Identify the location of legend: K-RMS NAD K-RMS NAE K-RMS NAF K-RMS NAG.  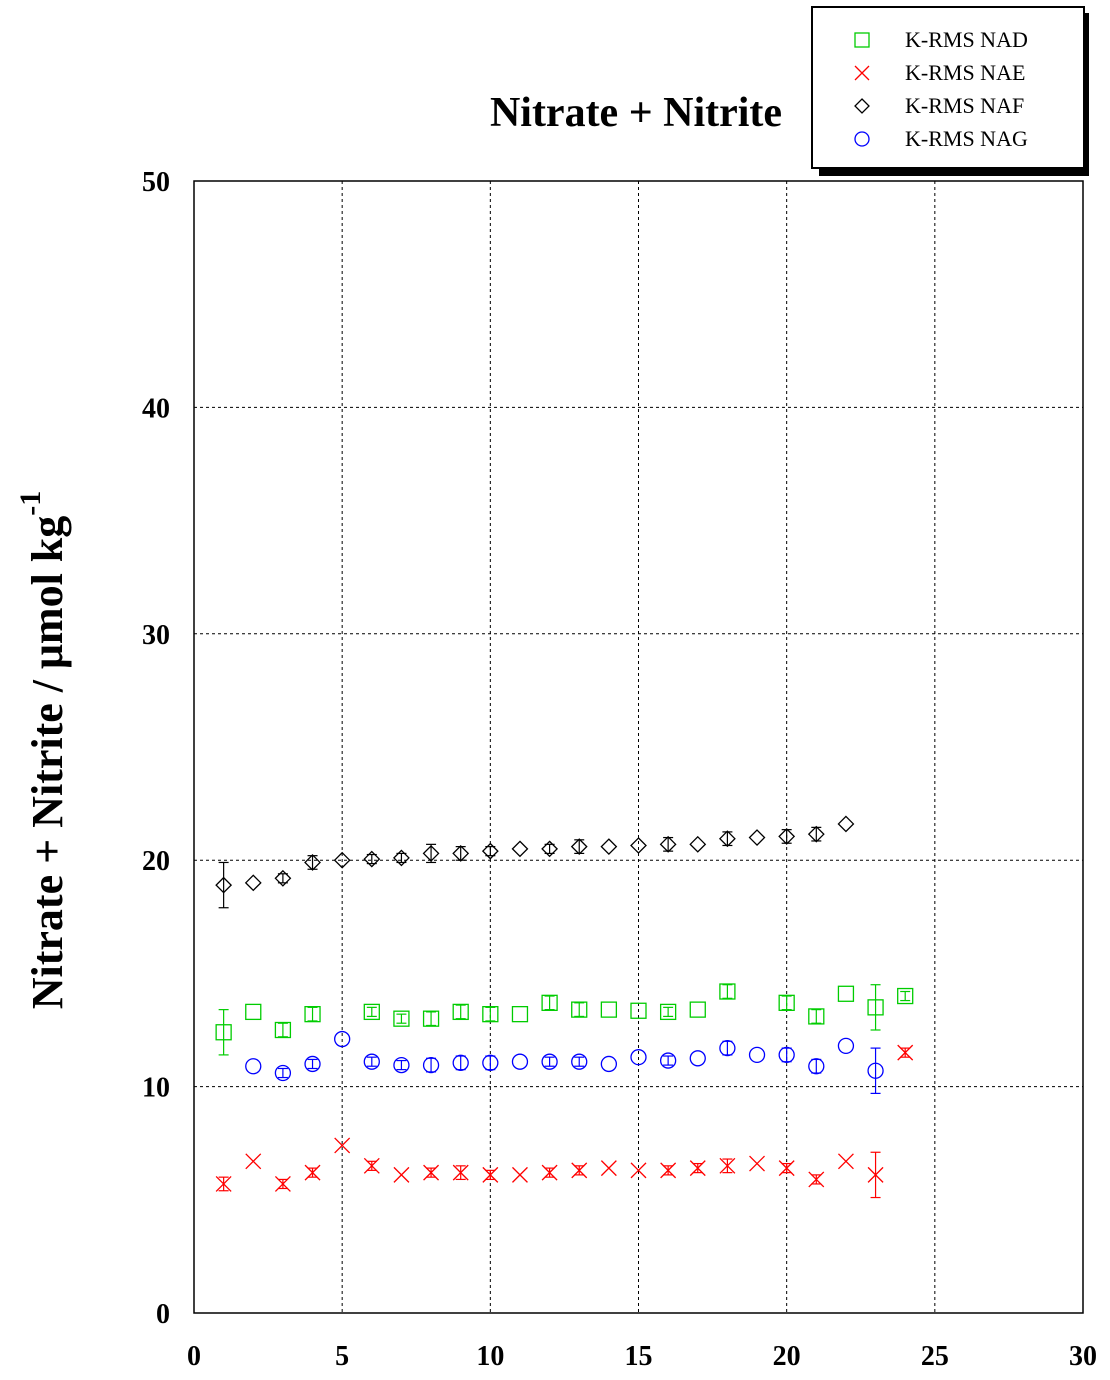
(950, 91).